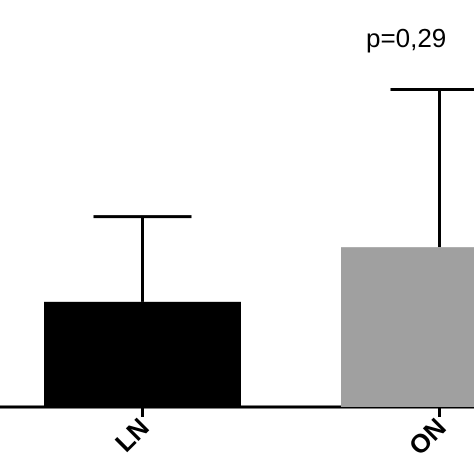 Image resolution: width=474 pixels, height=474 pixels. I want to click on bar-on, so click(407, 327).